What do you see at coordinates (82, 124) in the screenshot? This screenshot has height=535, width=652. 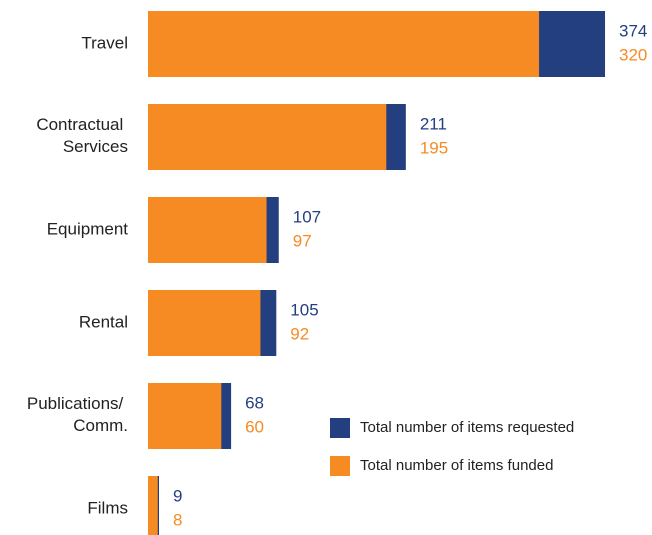 I see `category-label-line: Contractual` at bounding box center [82, 124].